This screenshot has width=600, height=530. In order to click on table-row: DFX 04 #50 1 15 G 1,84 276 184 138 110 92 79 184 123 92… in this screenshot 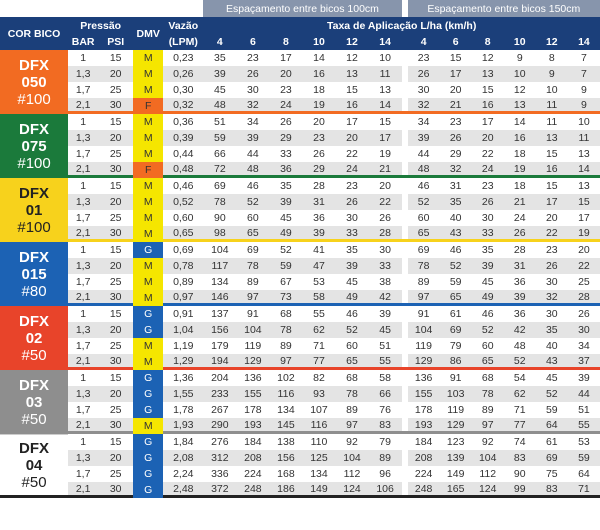, I will do `click(300, 466)`.